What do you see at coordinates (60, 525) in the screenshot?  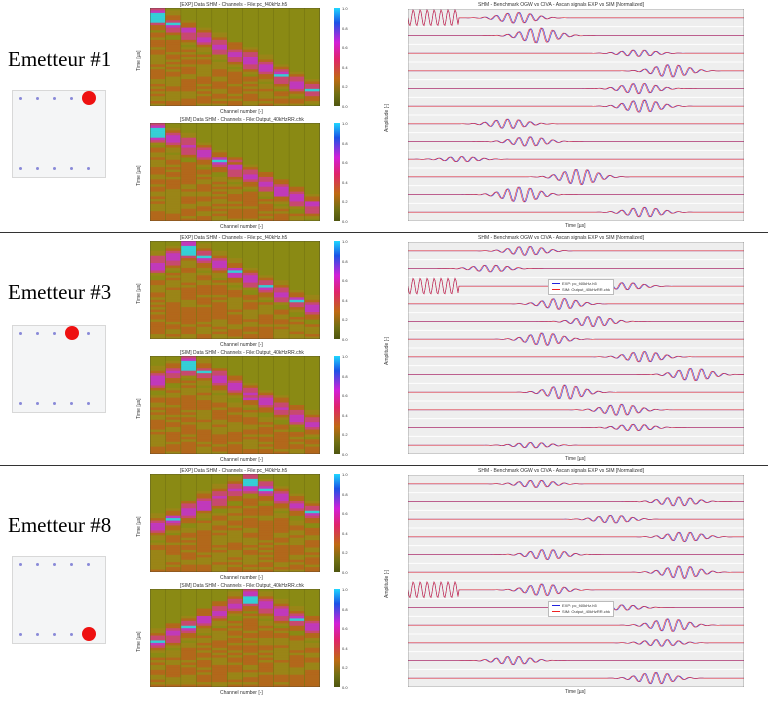 I see `emitter-label: Emetteur #8` at bounding box center [60, 525].